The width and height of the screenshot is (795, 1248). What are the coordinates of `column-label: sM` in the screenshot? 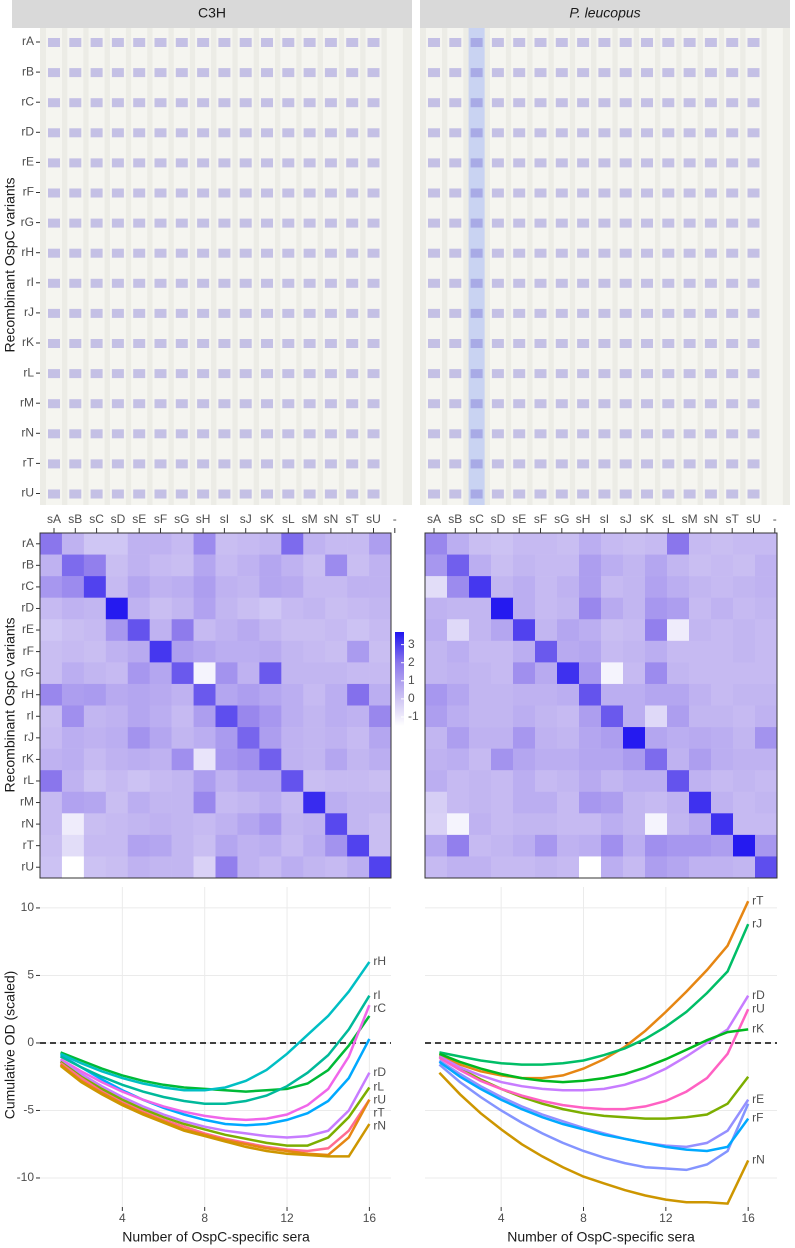 It's located at (690, 519).